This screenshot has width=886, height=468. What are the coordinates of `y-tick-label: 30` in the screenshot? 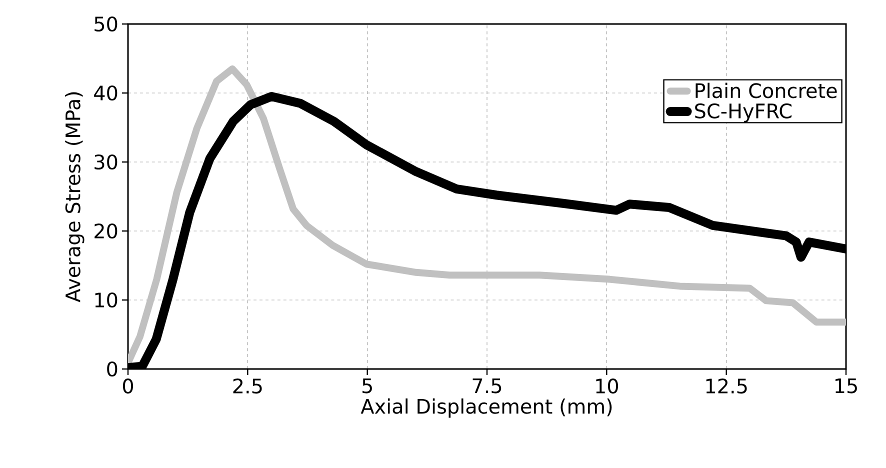 It's located at (106, 162).